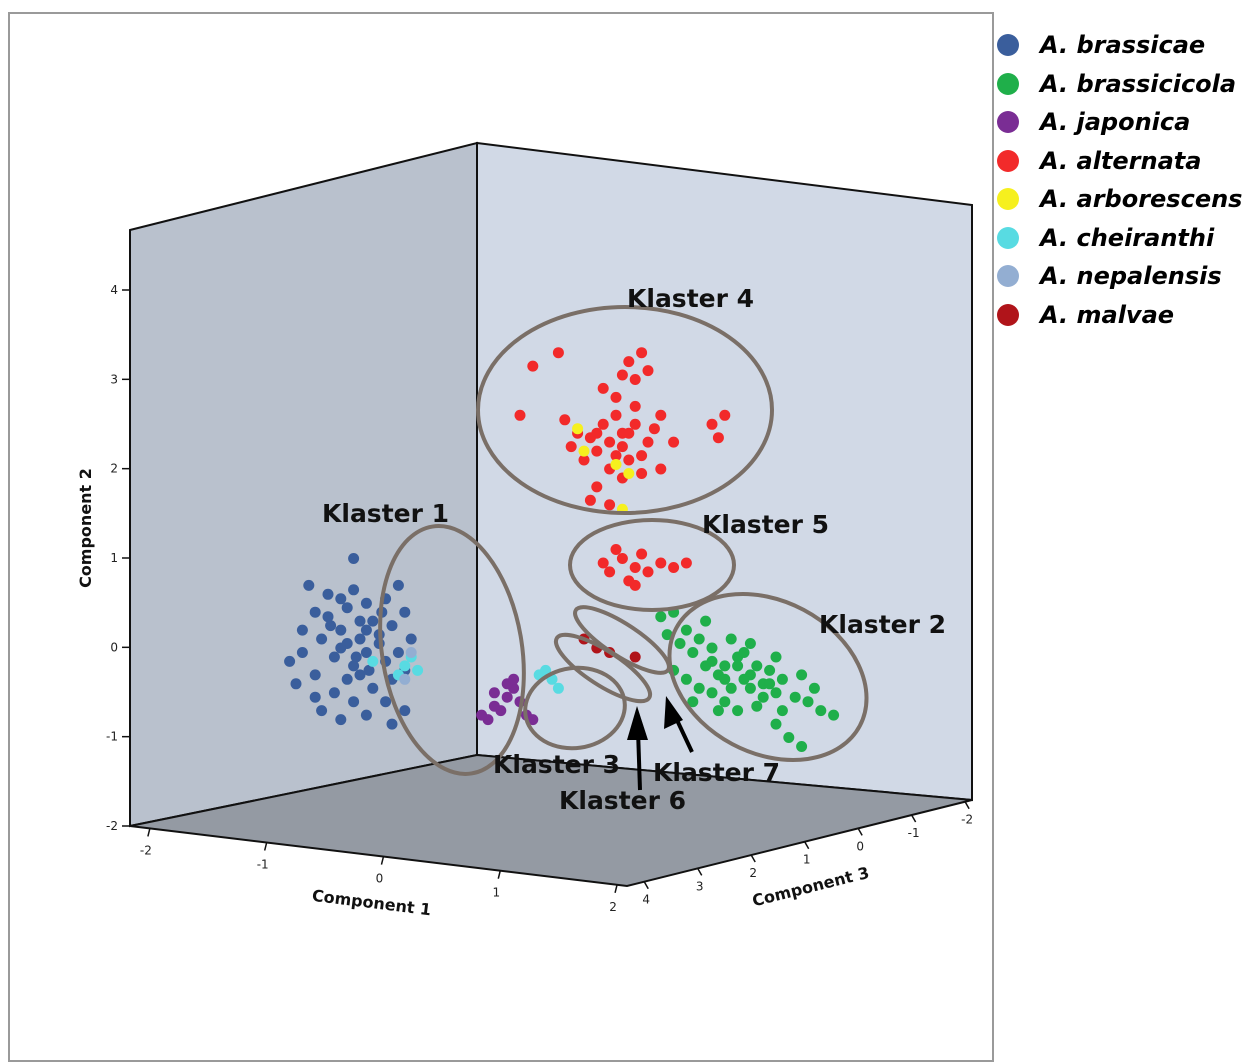 This screenshot has width=1242, height=1062. What do you see at coordinates (1123, 45) in the screenshot?
I see `legend-label: A. brassicae` at bounding box center [1123, 45].